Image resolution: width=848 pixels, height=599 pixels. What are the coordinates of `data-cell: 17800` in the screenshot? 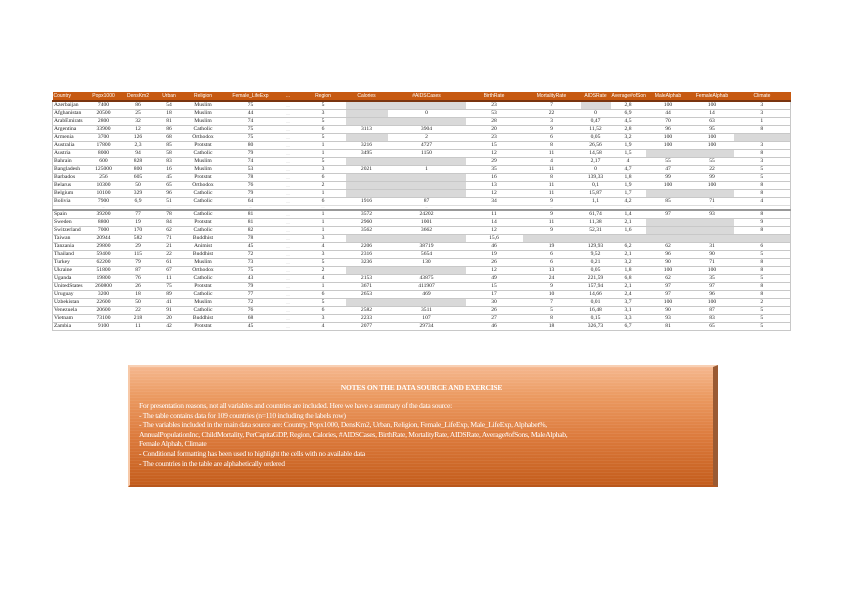 It's located at (103, 145).